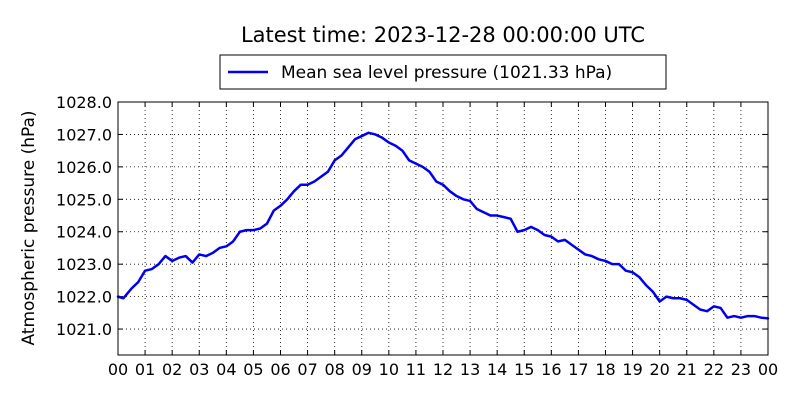 This screenshot has width=800, height=400. Describe the element at coordinates (307, 369) in the screenshot. I see `x-tick-label: 07` at that location.